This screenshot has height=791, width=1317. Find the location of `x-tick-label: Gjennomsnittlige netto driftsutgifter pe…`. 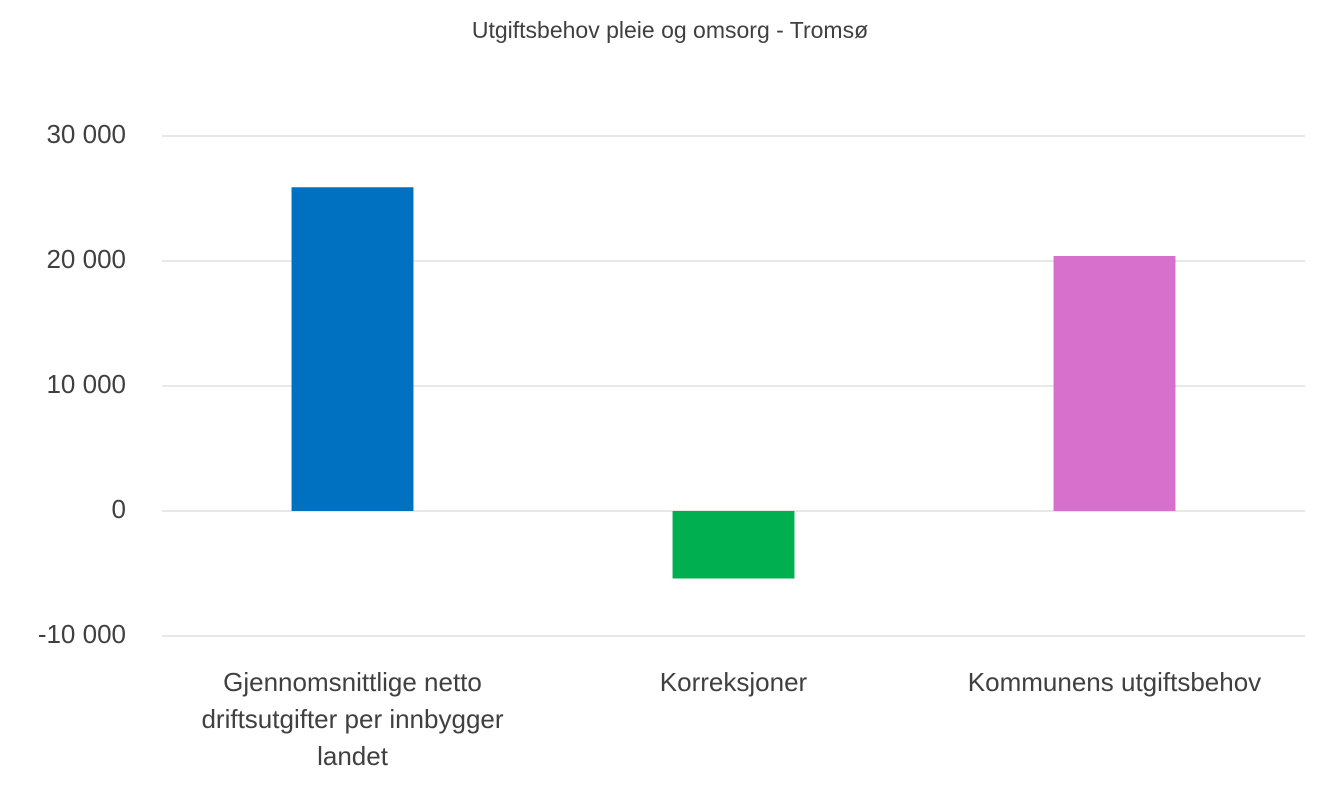

x-tick-label: Gjennomsnittlige netto driftsutgifter pe… is located at coordinates (352, 719).